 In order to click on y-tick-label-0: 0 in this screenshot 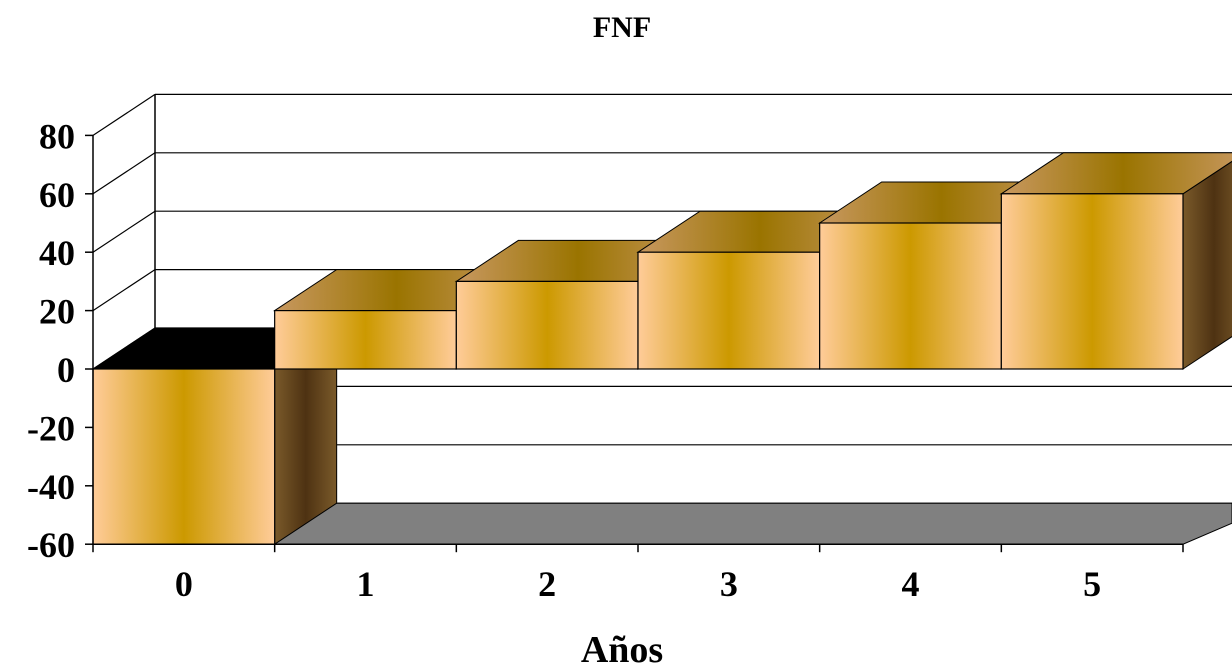, I will do `click(66, 370)`.